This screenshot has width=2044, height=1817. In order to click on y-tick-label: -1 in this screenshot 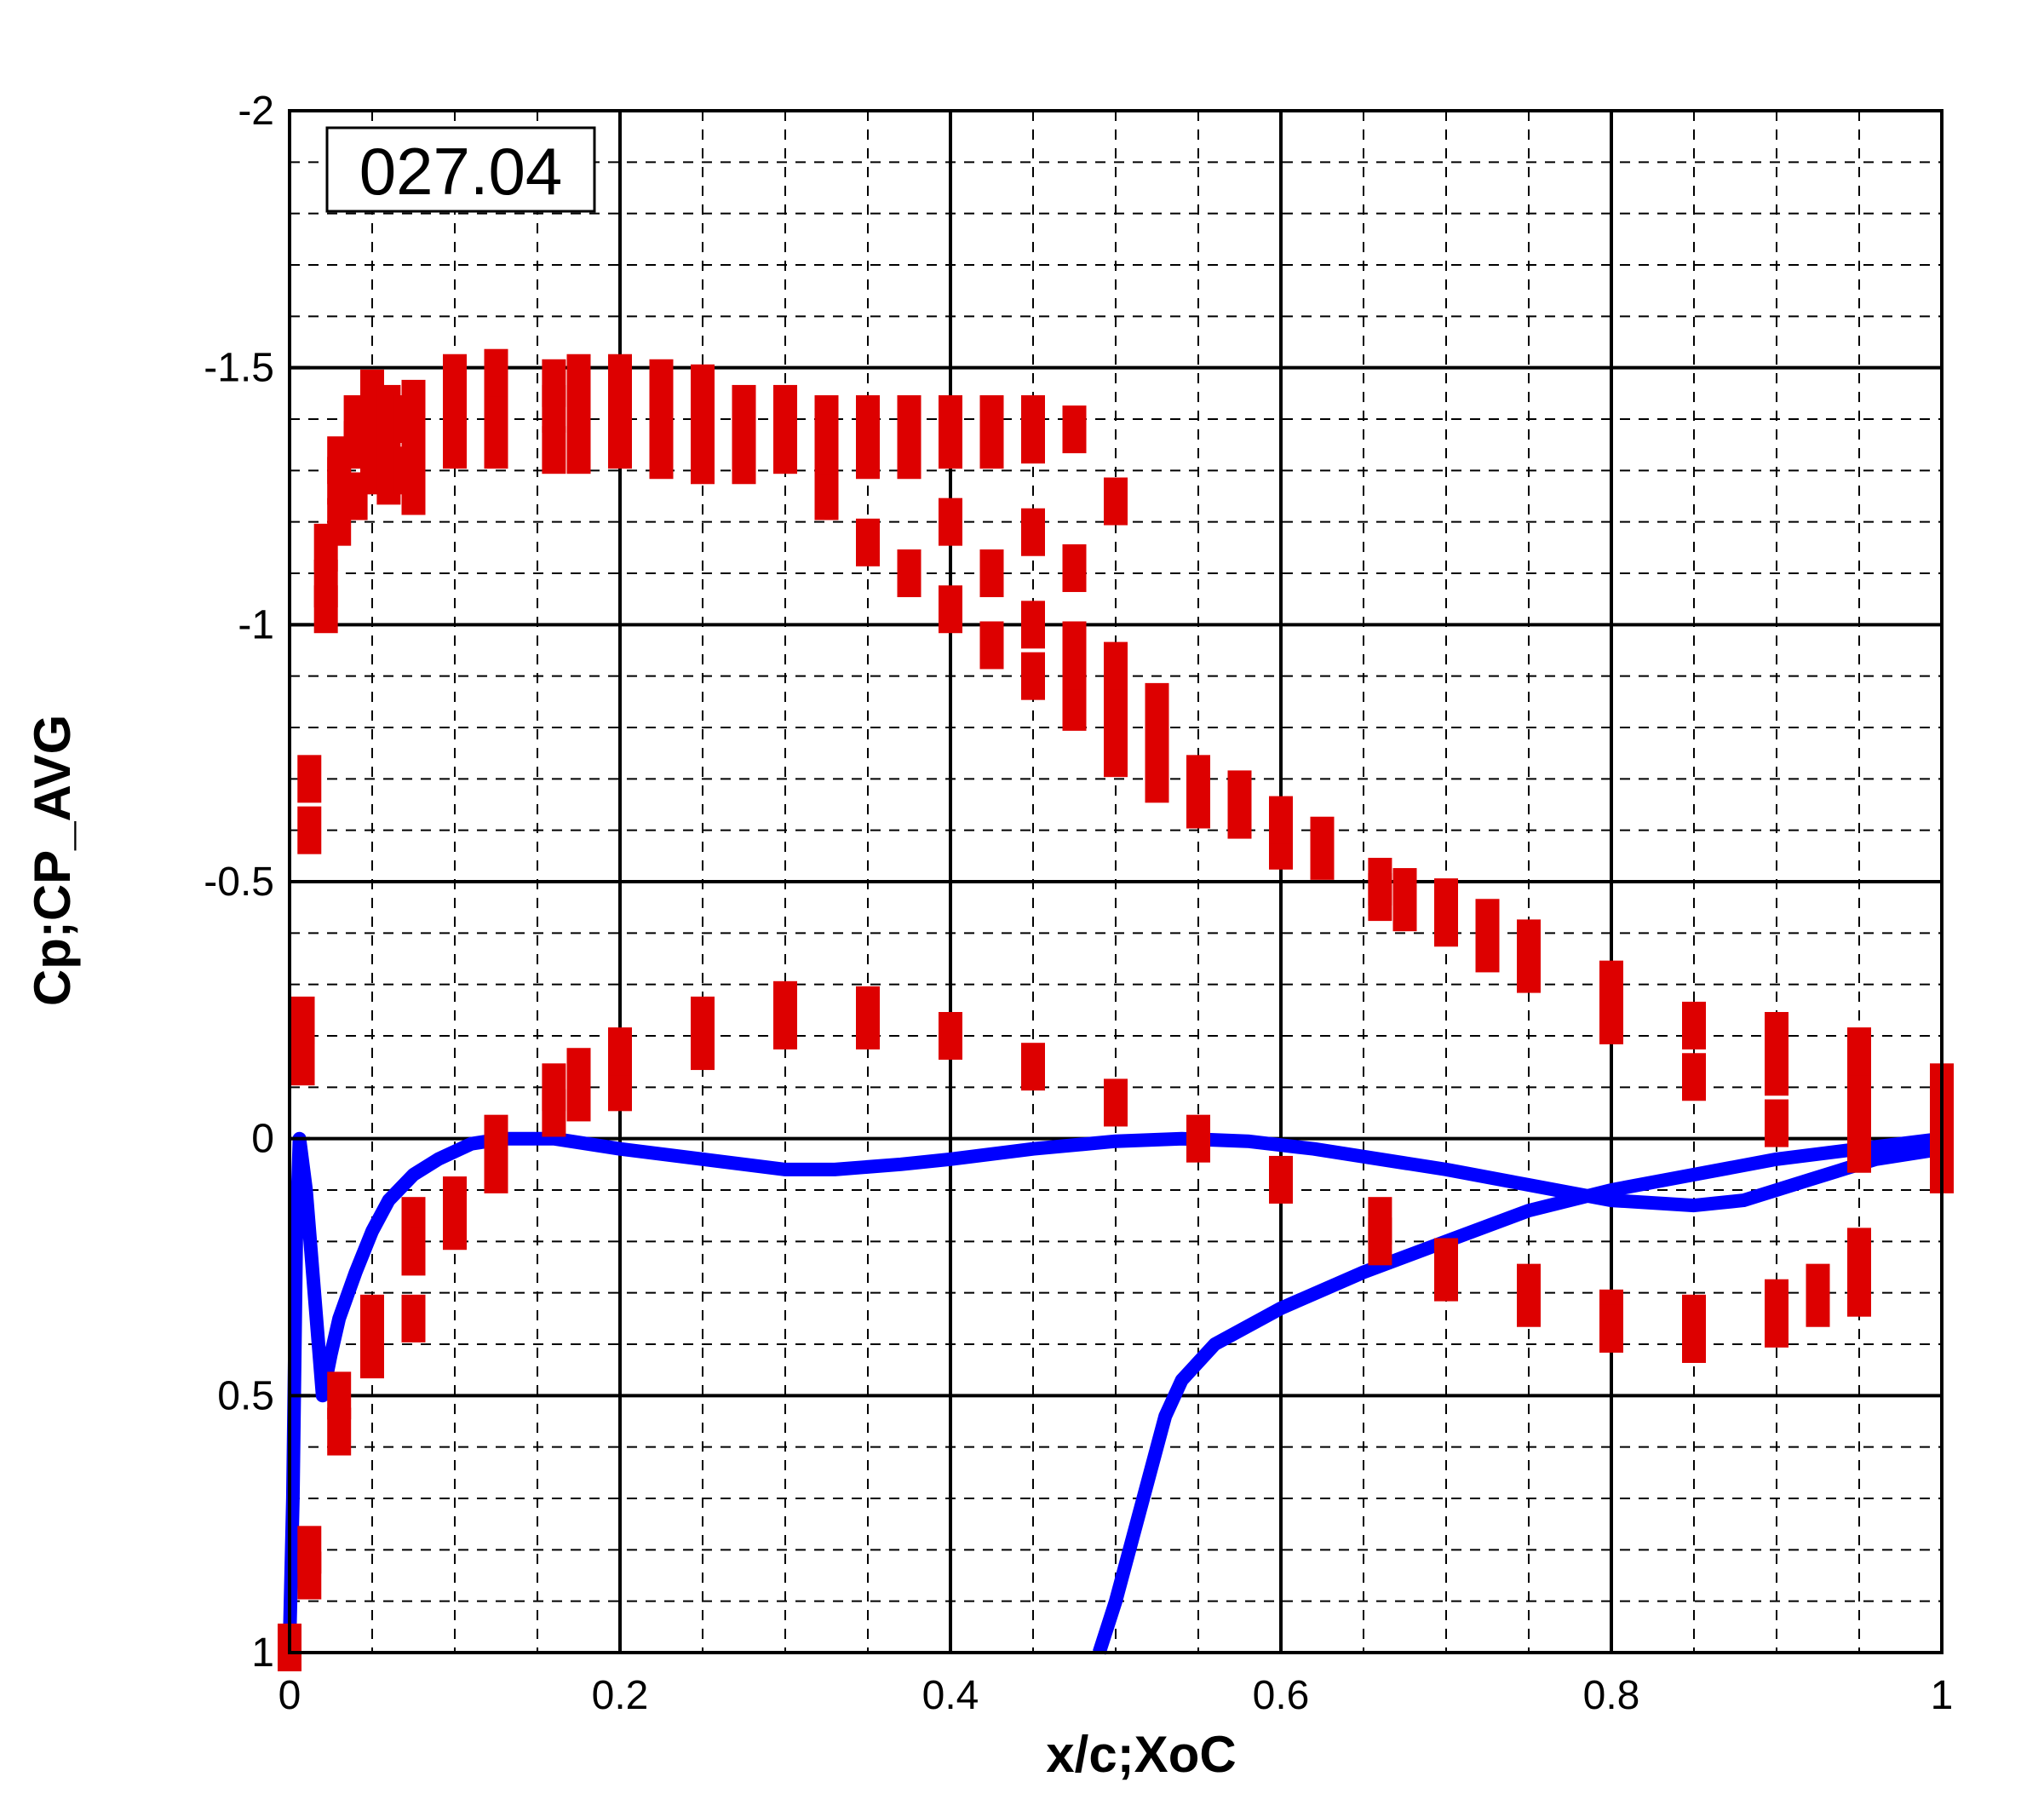, I will do `click(256, 625)`.